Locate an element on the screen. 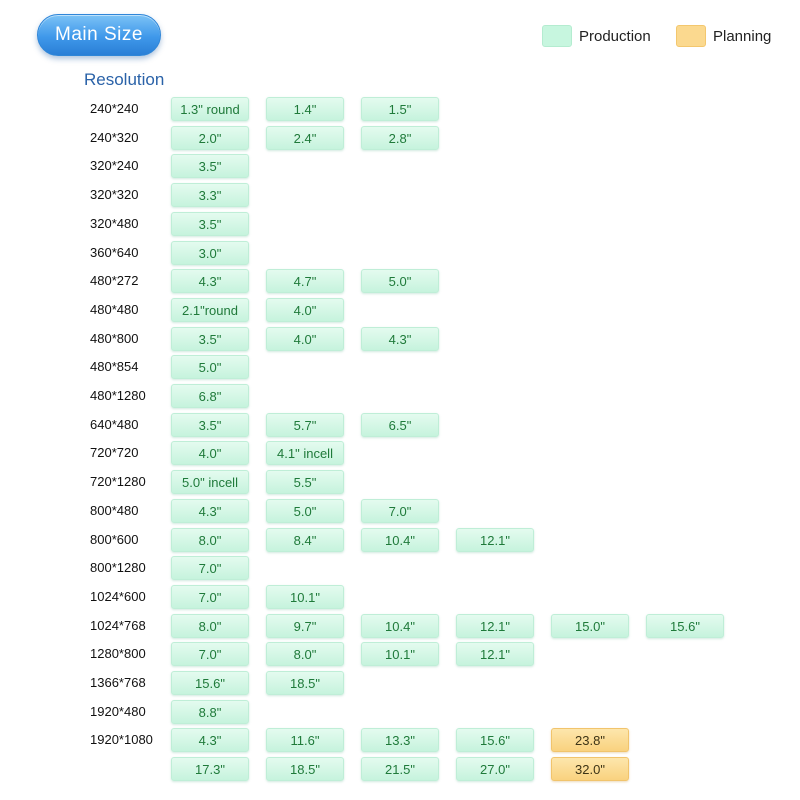 The image size is (800, 800). main-size-button: Main Size is located at coordinates (99, 35).